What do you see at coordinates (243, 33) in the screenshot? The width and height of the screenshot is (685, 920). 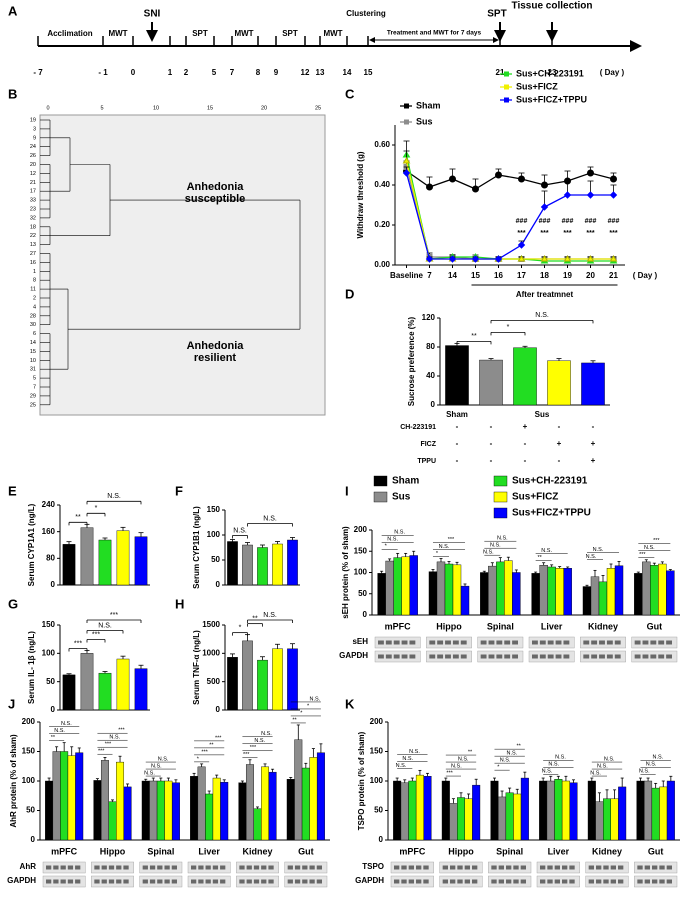 I see `timeline-label: MWT` at bounding box center [243, 33].